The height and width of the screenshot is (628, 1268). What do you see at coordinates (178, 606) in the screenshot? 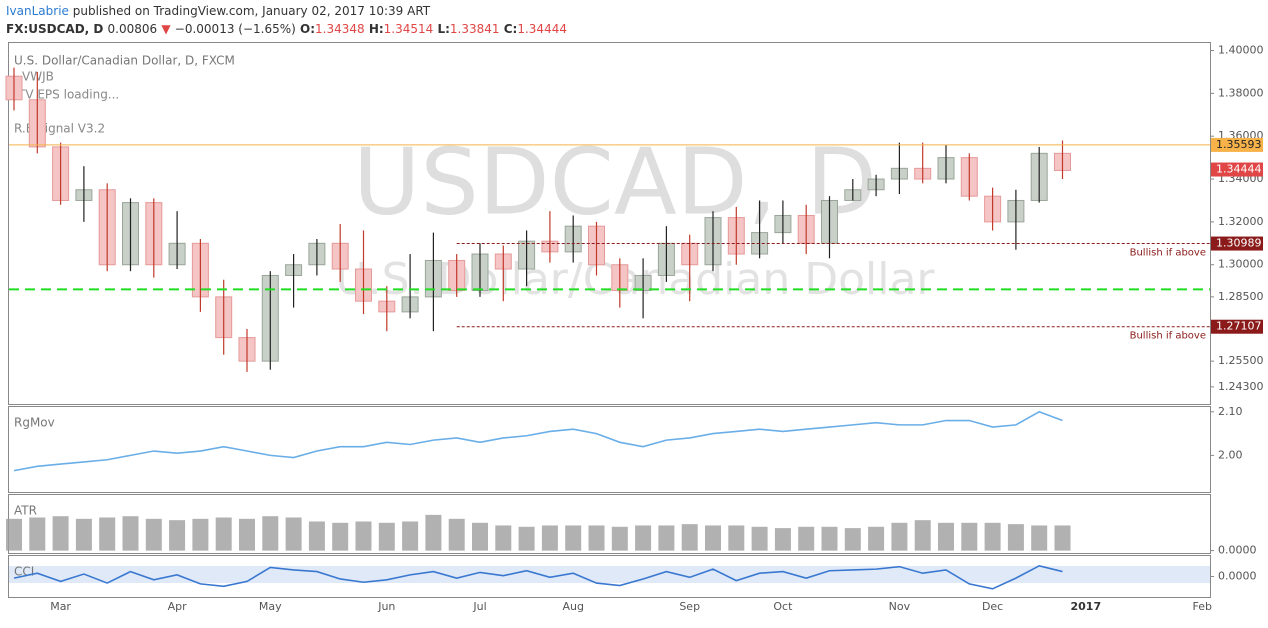
I see `x-tick-label: Apr` at bounding box center [178, 606].